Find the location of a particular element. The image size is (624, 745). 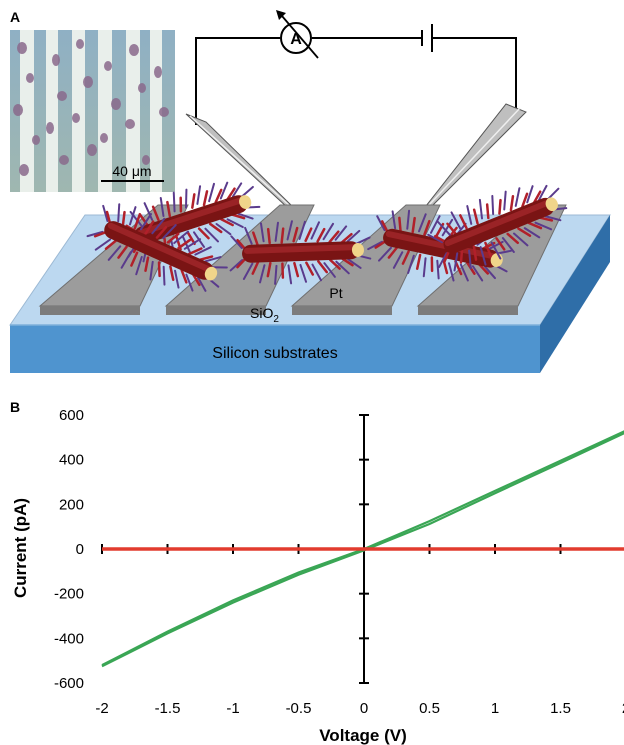

x-tick-label: -1.5 is located at coordinates (168, 708).